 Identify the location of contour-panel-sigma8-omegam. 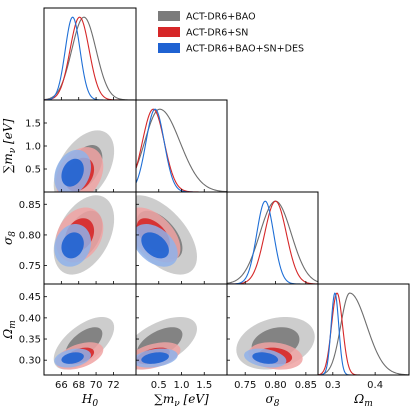
(275, 343).